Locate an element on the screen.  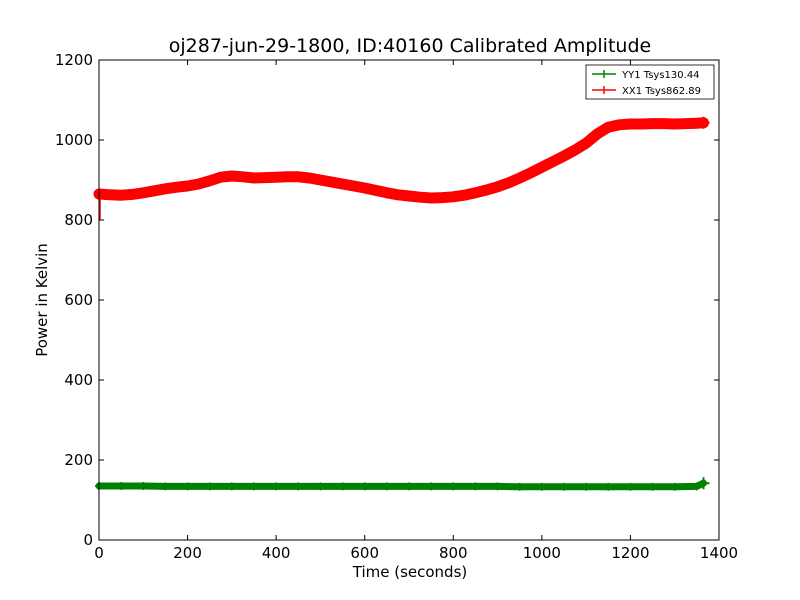
y-tick-label: 600 is located at coordinates (78, 300).